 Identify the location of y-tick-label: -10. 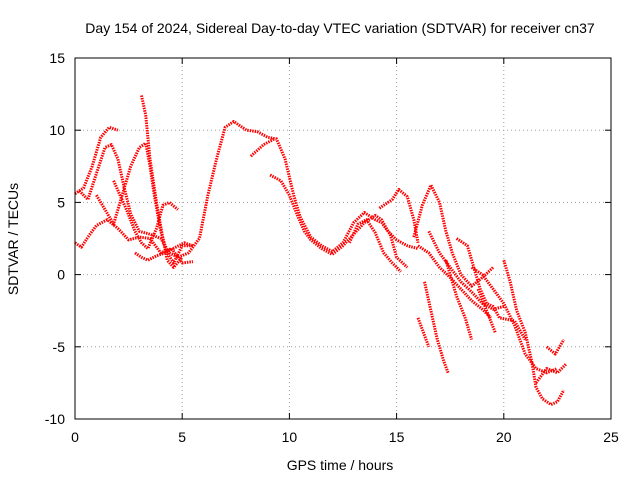
(55, 419).